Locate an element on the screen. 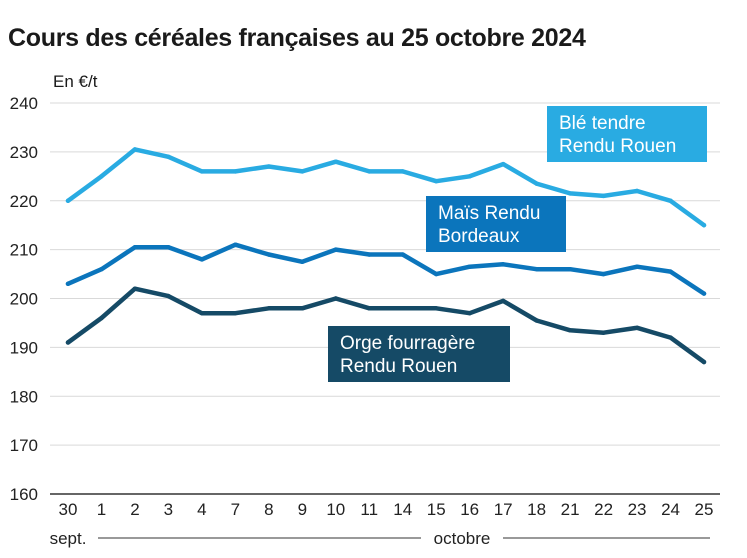  x-tick-label: 16 is located at coordinates (469, 509).